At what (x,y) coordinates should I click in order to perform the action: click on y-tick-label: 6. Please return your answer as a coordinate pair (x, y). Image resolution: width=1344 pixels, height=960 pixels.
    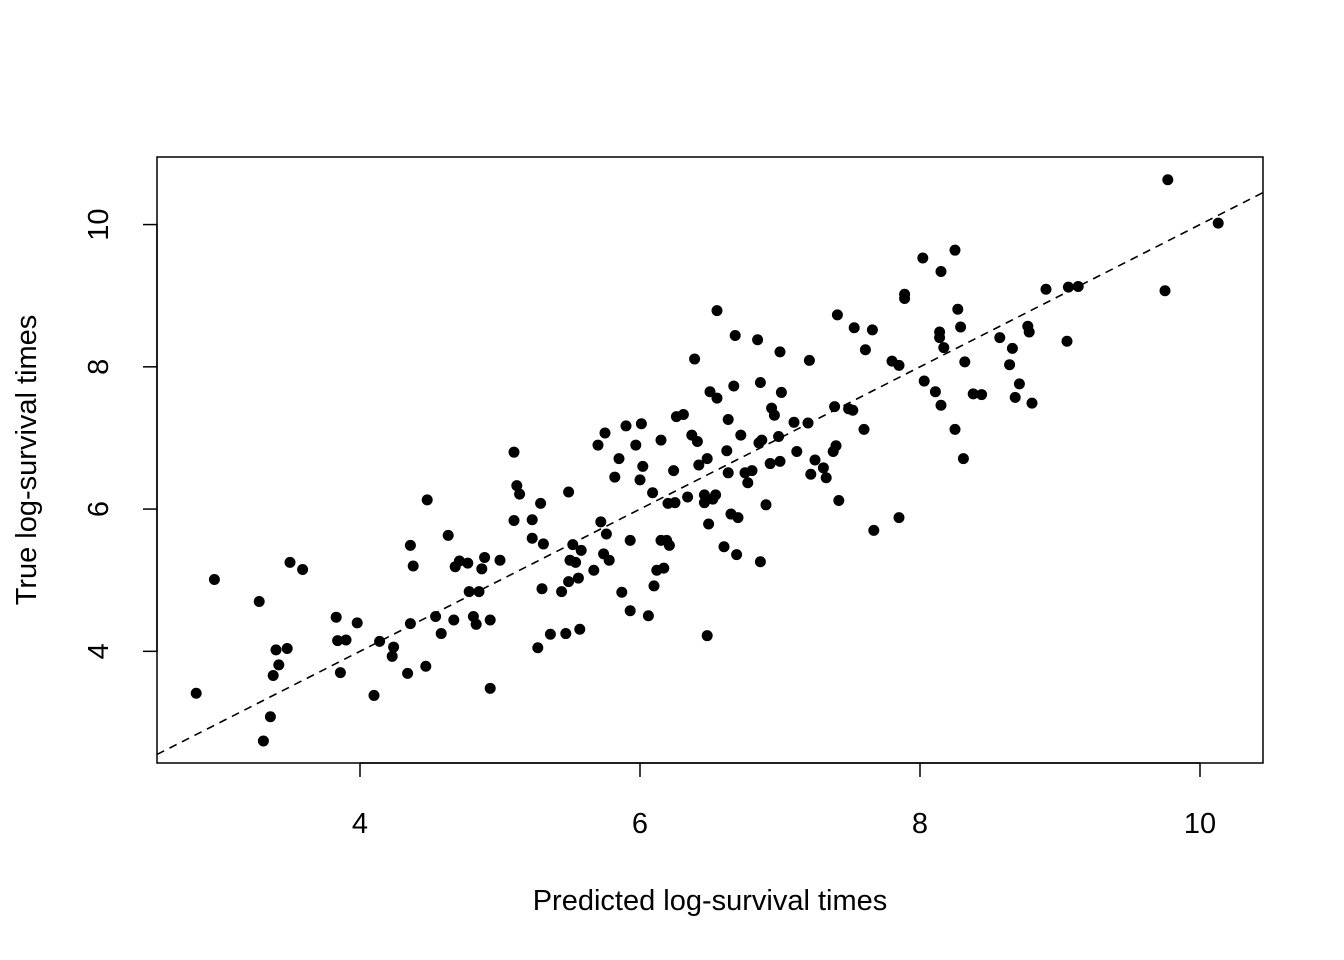
    Looking at the image, I should click on (99, 509).